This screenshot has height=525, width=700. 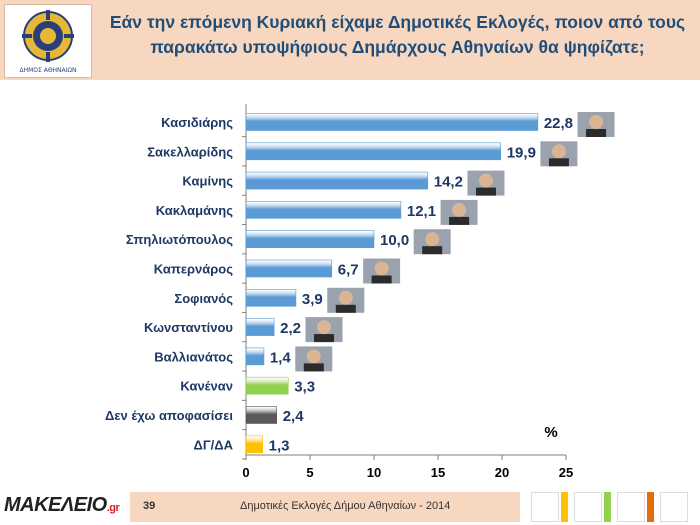 I want to click on page-number: 39, so click(x=149, y=506).